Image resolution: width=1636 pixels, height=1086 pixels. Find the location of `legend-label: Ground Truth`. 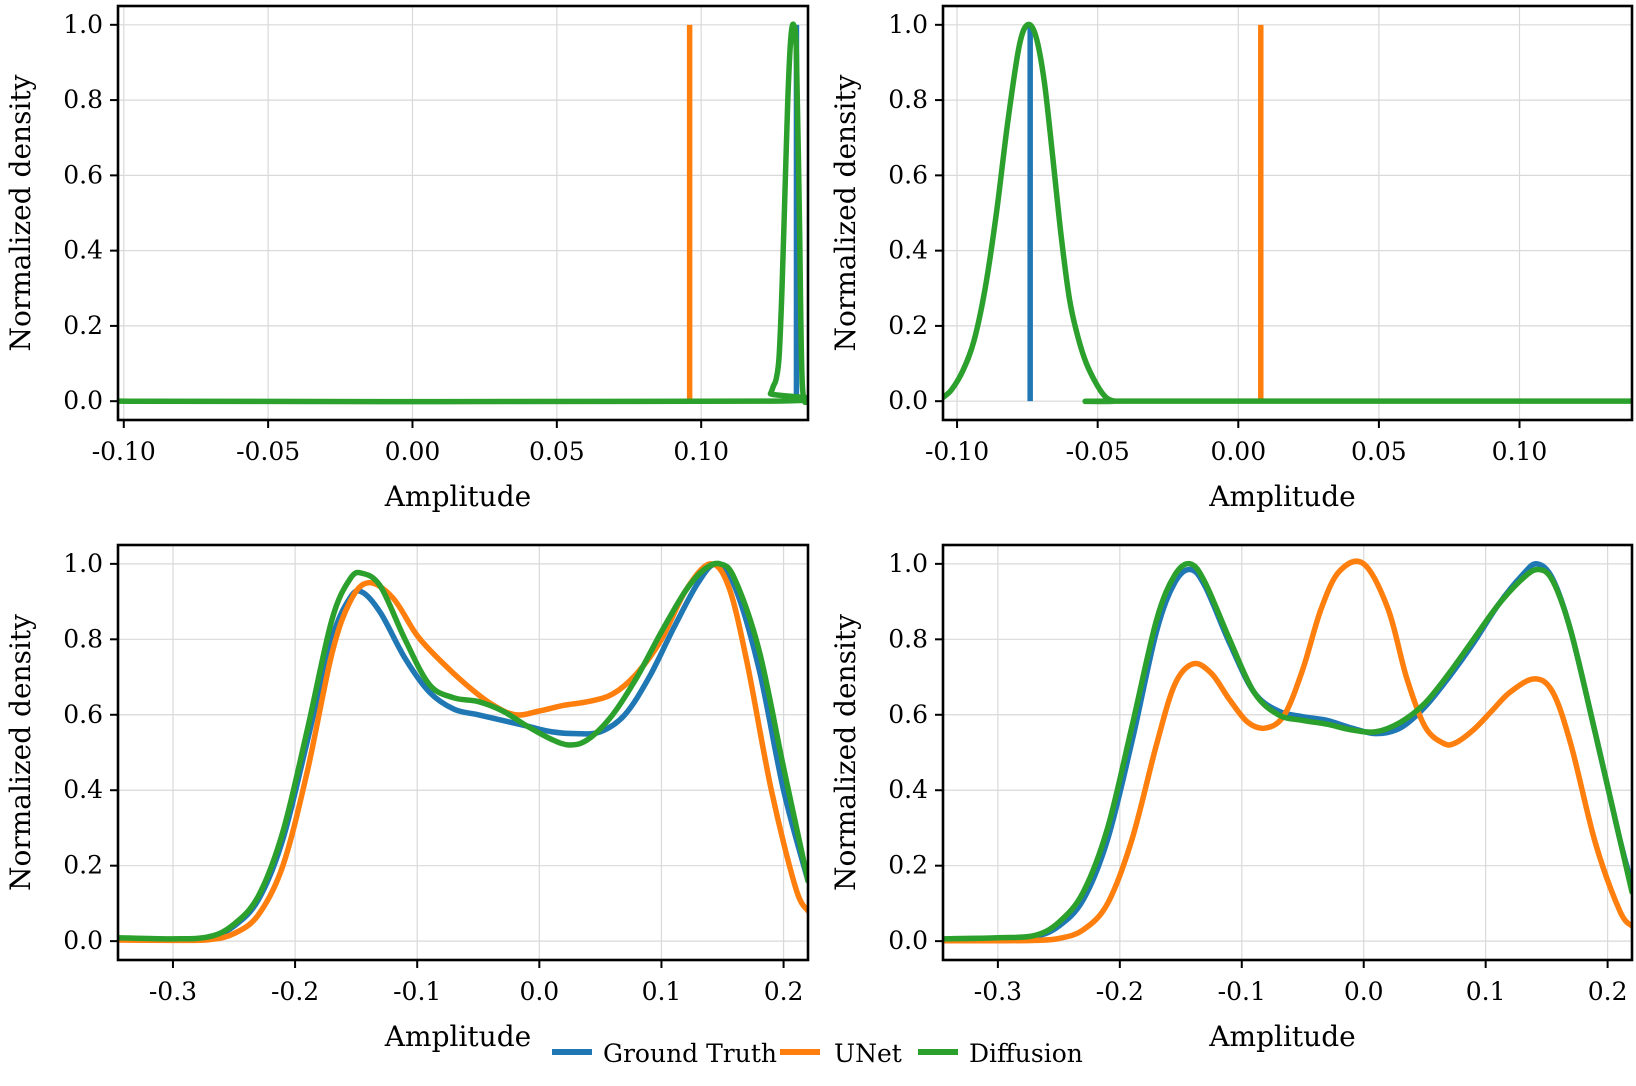

legend-label: Ground Truth is located at coordinates (690, 1053).